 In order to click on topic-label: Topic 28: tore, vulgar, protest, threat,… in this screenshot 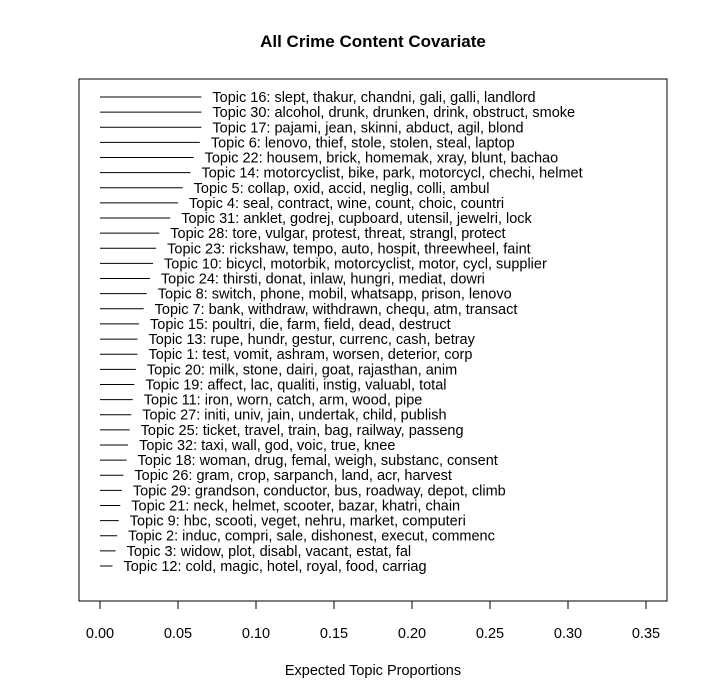, I will do `click(337, 234)`.